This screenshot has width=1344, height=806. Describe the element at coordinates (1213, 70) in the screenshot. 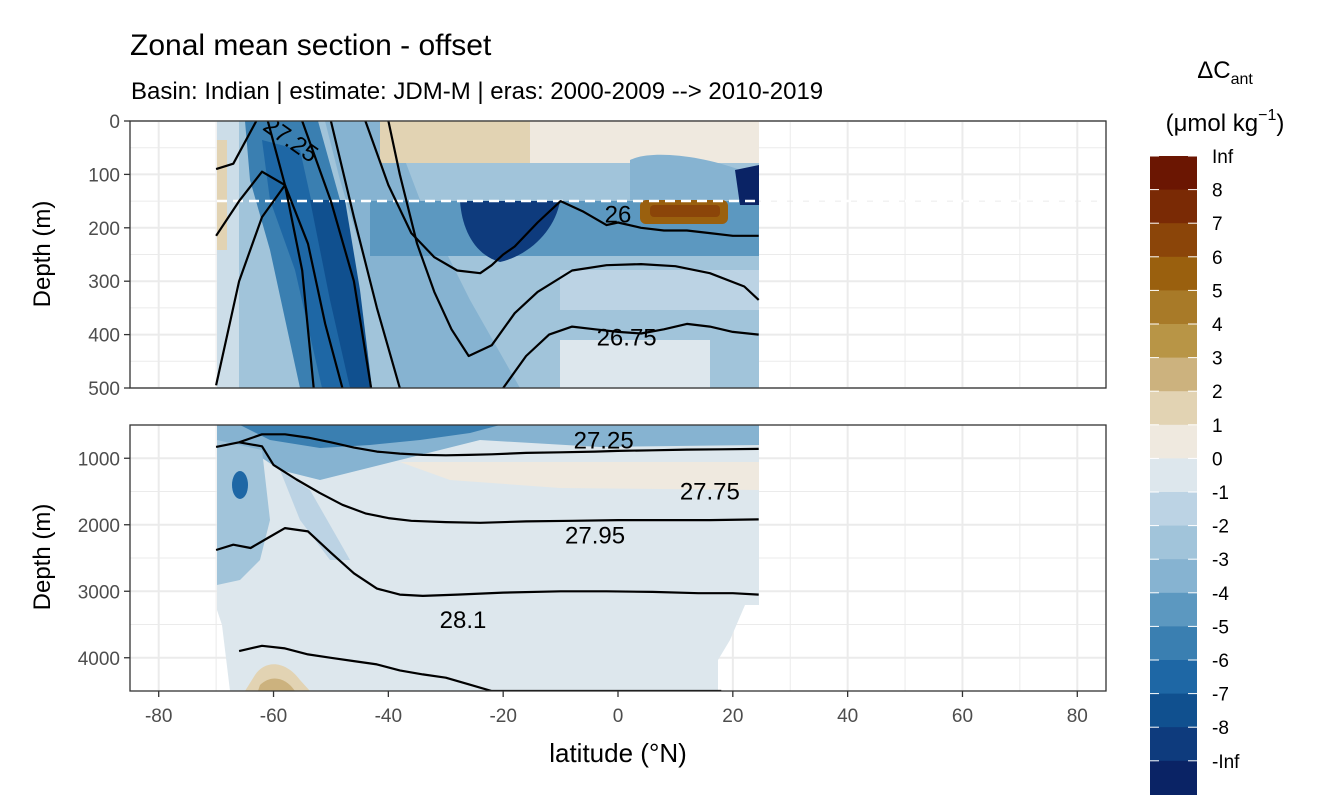

I see `legend-title-main: ΔC` at that location.